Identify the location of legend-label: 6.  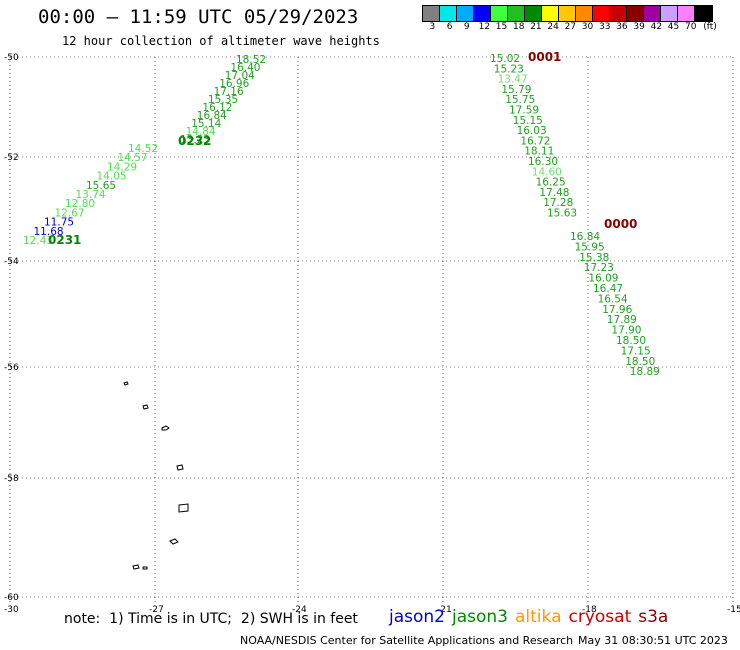
(449, 27).